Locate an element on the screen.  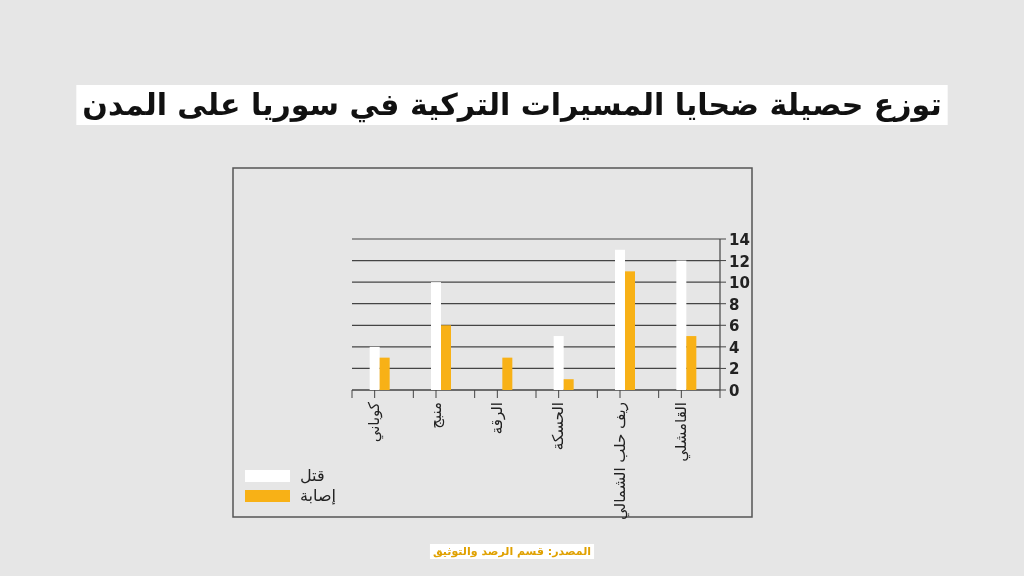
x-tick-label: القامشلي is located at coordinates (681, 432).